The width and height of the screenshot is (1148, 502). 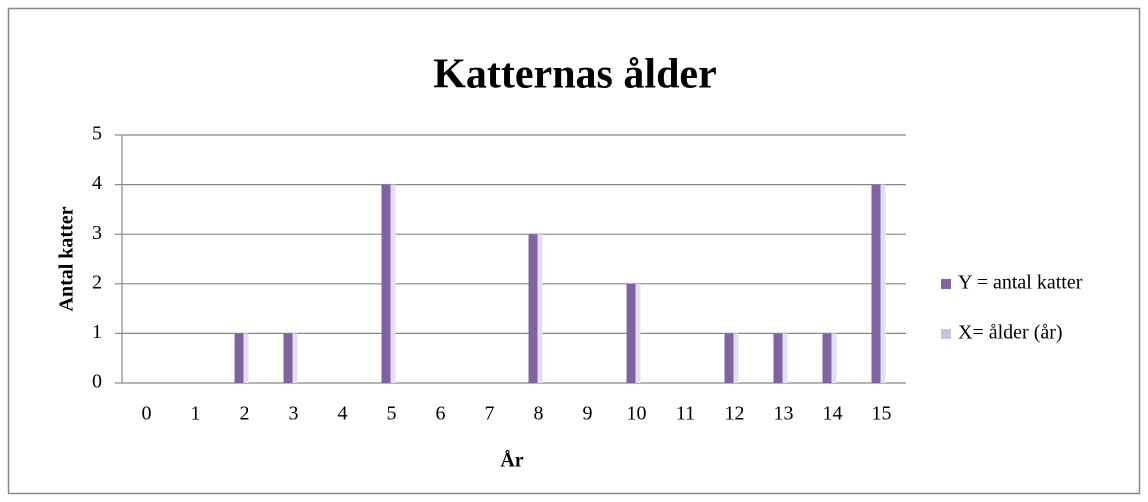 What do you see at coordinates (343, 414) in the screenshot?
I see `x-tick-label: 4` at bounding box center [343, 414].